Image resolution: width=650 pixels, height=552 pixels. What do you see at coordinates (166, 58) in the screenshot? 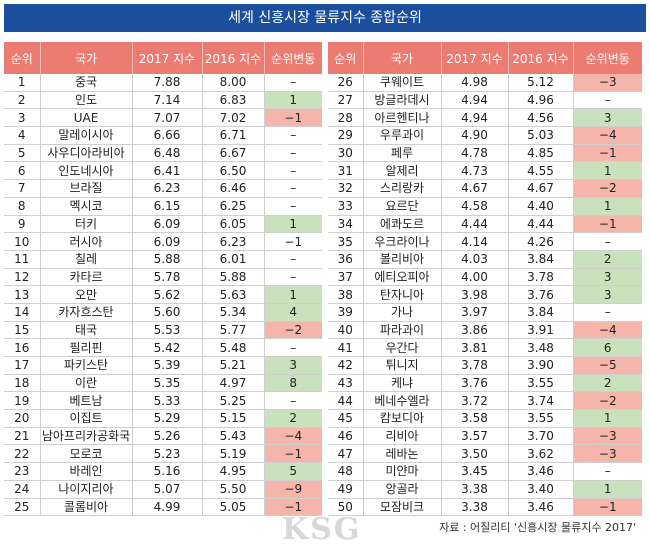
I see `header-cell: 2017 지수` at bounding box center [166, 58].